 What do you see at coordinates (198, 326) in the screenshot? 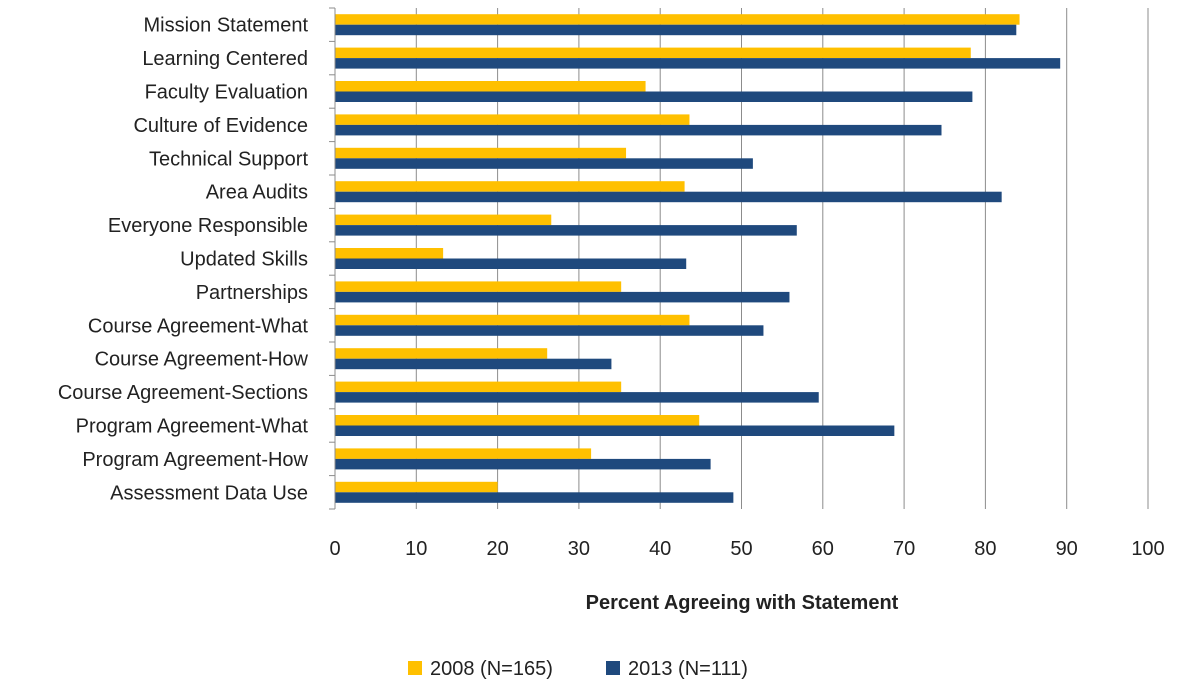
I see `category-label: Course Agreement-What` at bounding box center [198, 326].